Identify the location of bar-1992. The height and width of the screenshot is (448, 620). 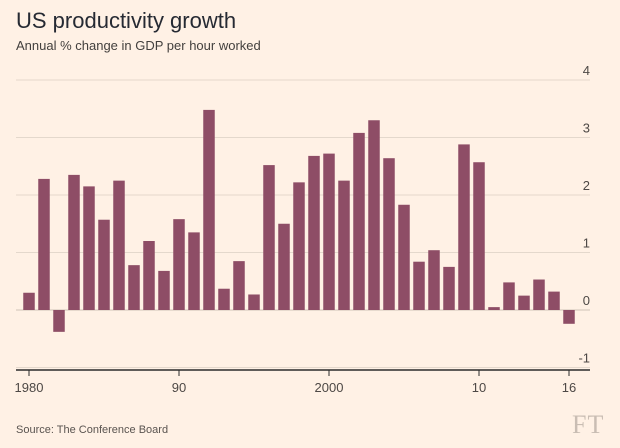
(209, 210).